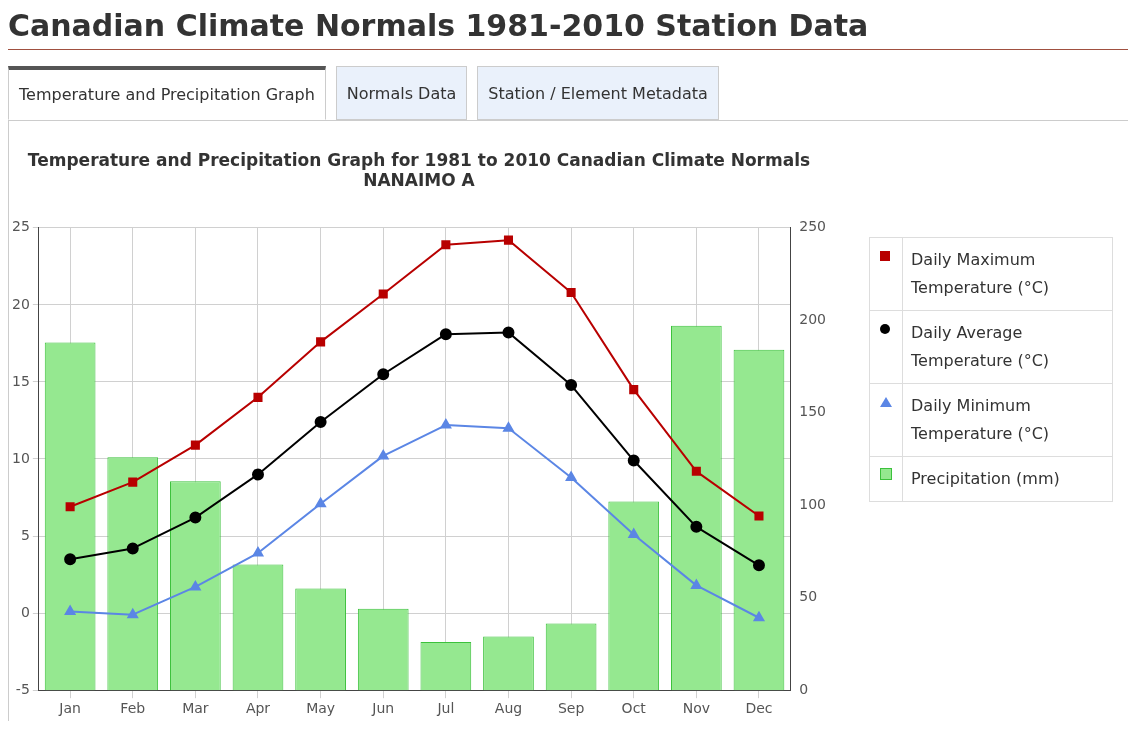 The width and height of the screenshot is (1136, 746). I want to click on y-tick-label: 5, so click(25, 534).